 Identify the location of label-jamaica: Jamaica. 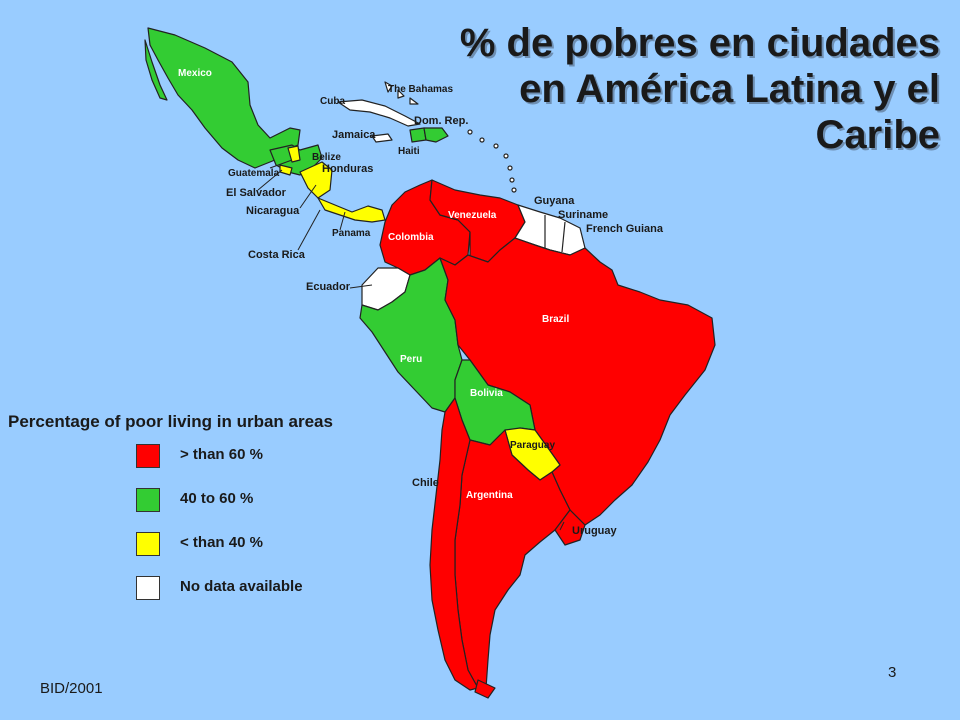
(354, 135).